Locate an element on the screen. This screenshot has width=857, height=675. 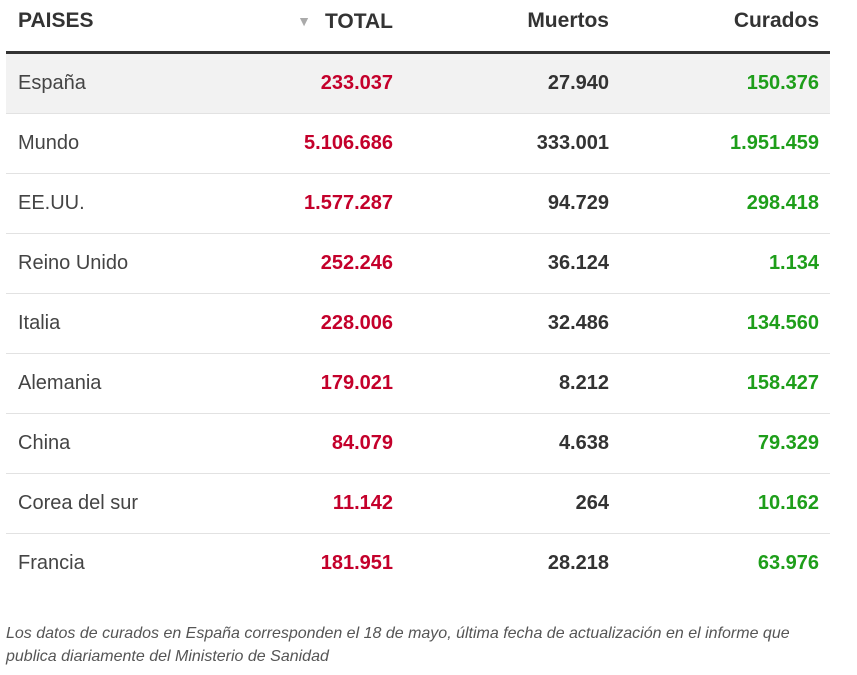
country-cell: Italia is located at coordinates (39, 323).